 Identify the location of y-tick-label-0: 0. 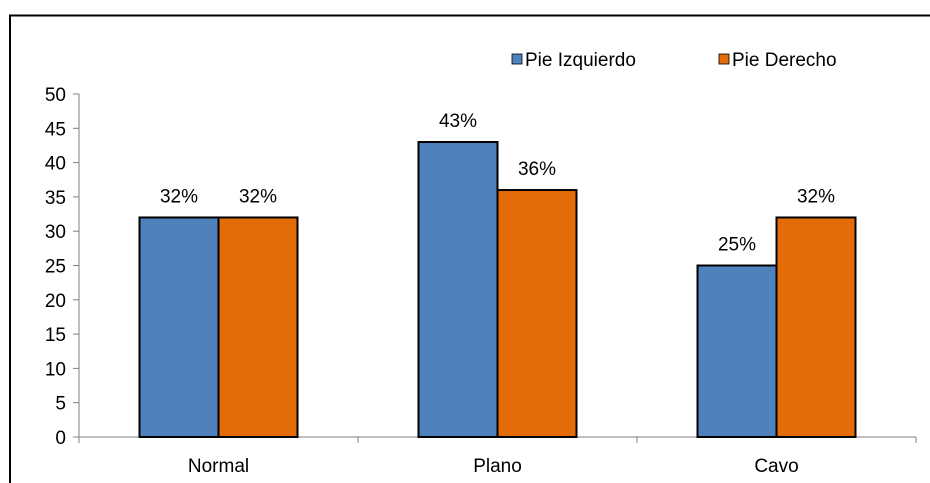
(60, 438).